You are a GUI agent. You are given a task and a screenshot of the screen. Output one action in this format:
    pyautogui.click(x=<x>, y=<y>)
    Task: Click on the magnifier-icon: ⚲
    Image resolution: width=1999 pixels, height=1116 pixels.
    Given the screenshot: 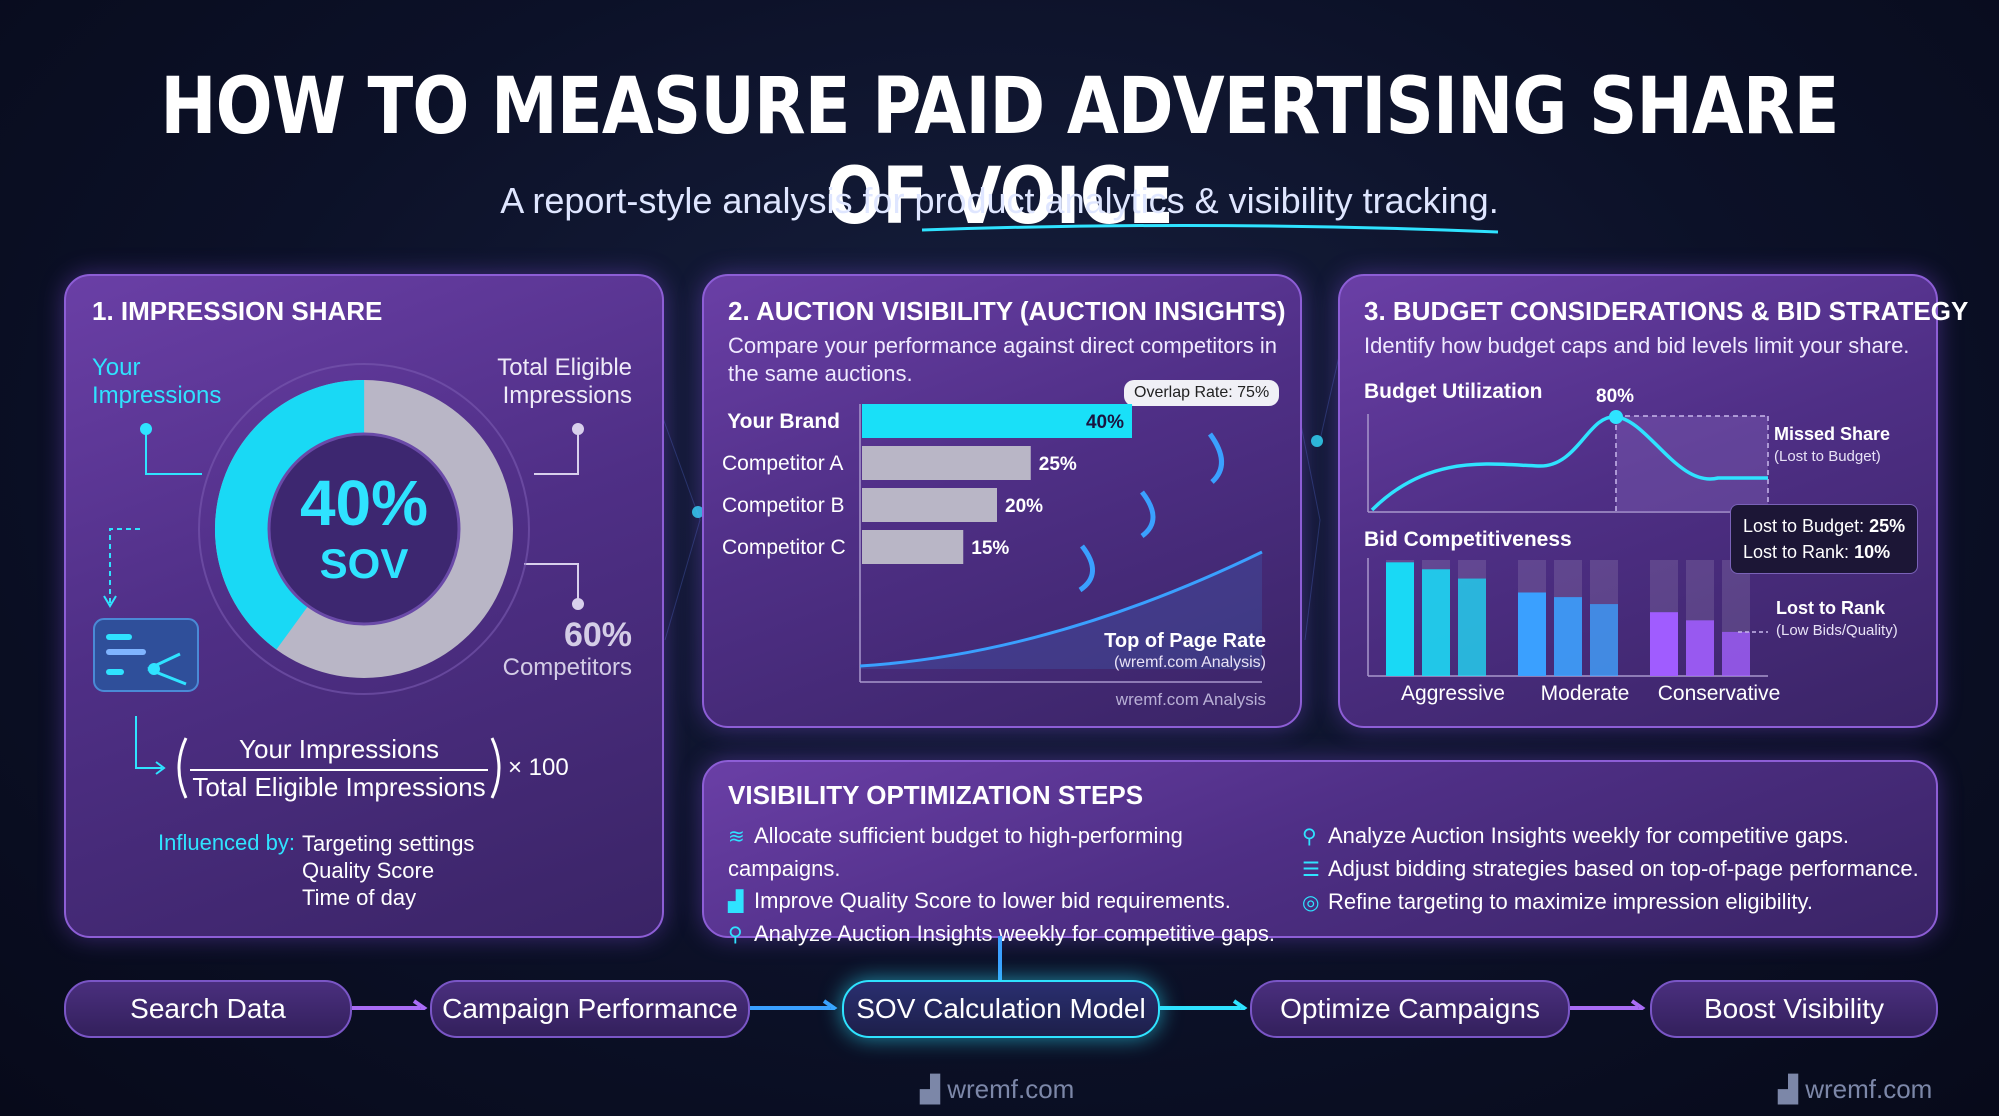 What is the action you would take?
    pyautogui.click(x=1309, y=837)
    